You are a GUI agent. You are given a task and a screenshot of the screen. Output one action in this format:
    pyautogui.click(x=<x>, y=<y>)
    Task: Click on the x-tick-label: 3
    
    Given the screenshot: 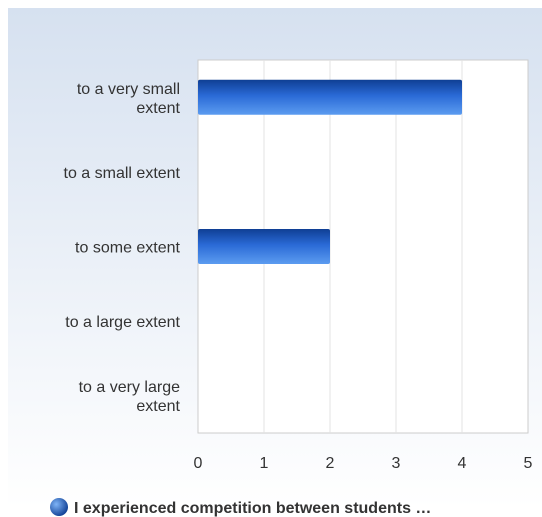 What is the action you would take?
    pyautogui.click(x=396, y=463)
    